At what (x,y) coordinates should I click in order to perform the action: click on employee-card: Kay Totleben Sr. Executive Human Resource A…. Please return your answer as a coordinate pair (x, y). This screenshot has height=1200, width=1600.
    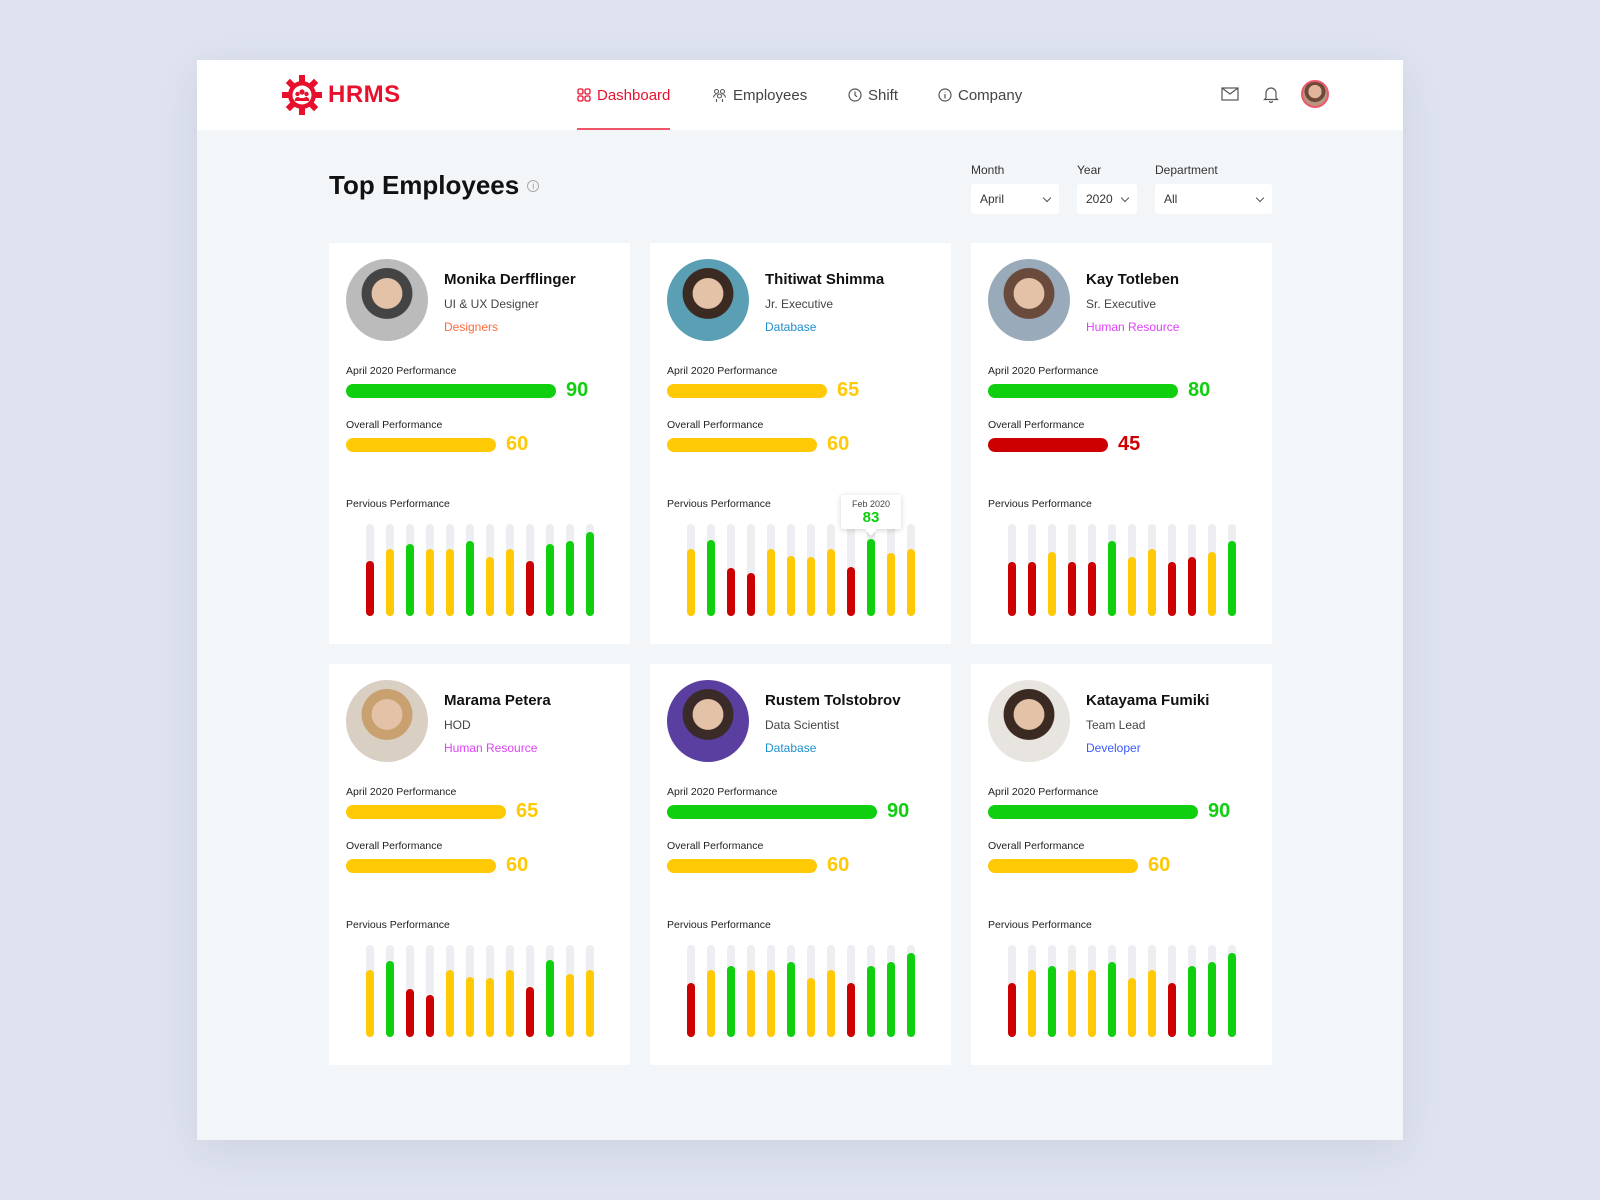
    Looking at the image, I should click on (1121, 443).